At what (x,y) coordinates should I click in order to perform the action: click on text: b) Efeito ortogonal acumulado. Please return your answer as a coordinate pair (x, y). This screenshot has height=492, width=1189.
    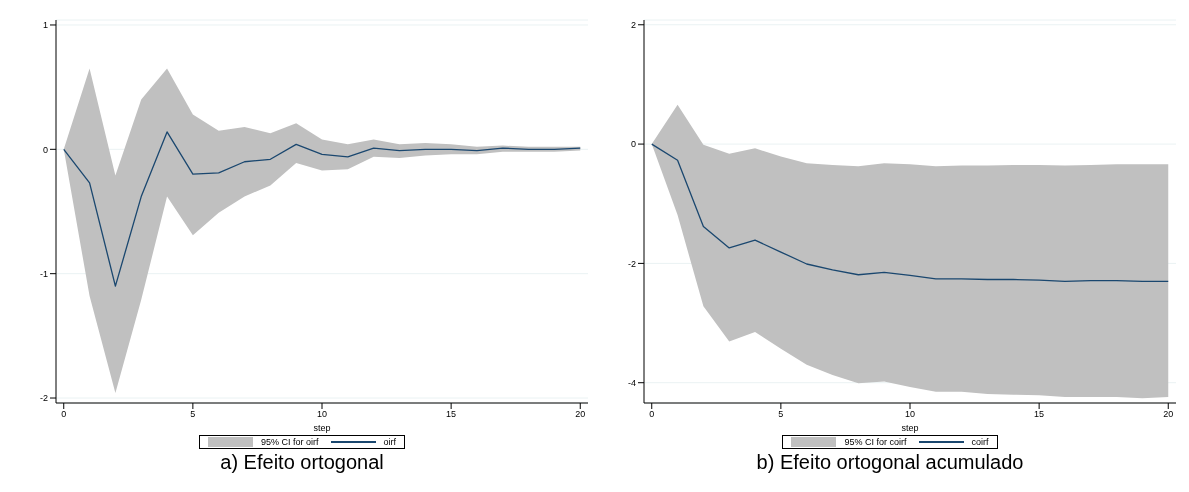
    Looking at the image, I should click on (890, 462).